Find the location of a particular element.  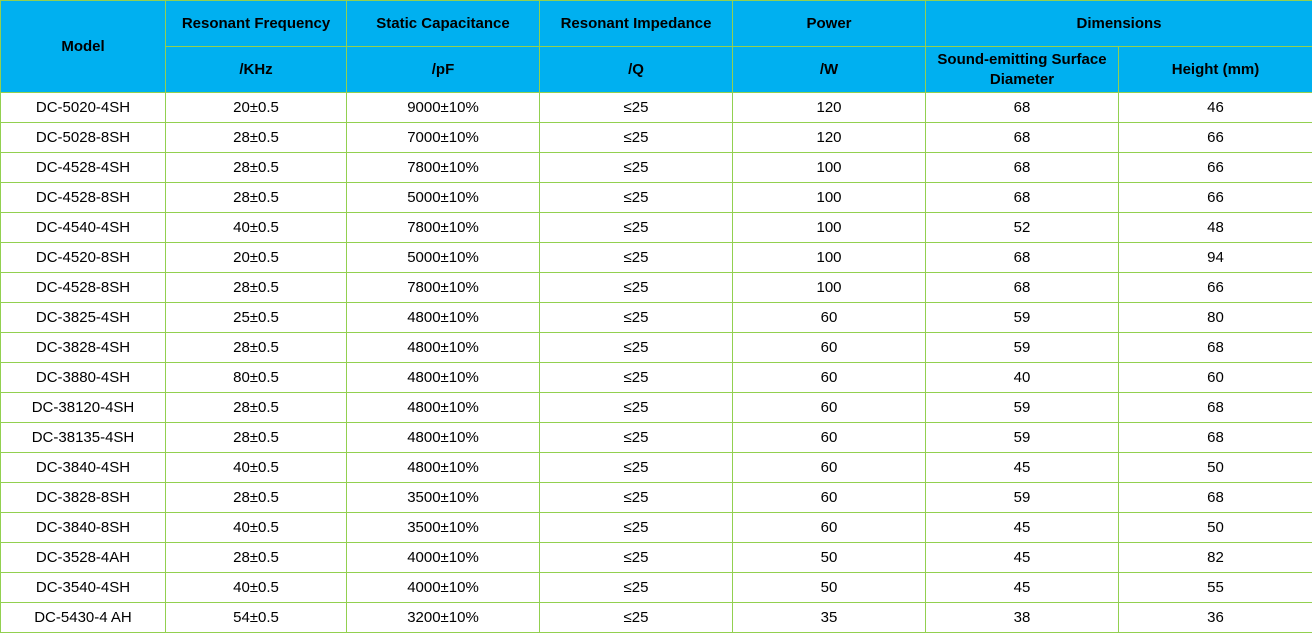

model-cell: DC-3880-4SH is located at coordinates (83, 377).